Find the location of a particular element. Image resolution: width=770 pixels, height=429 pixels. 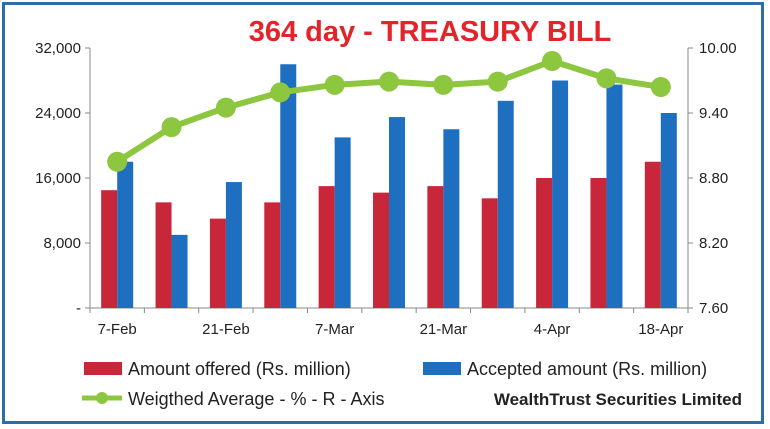

chart-title: 364 day - TREASURY BILL is located at coordinates (430, 32).